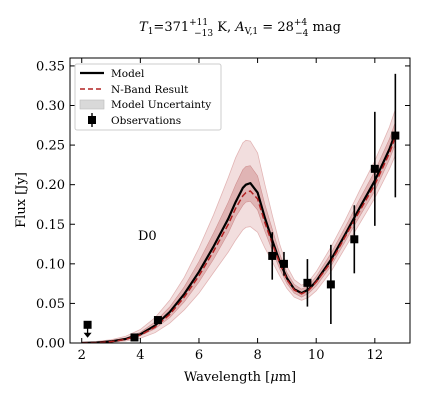 This screenshot has width=425, height=400. What do you see at coordinates (140, 355) in the screenshot?
I see `x-tick-label: 4` at bounding box center [140, 355].